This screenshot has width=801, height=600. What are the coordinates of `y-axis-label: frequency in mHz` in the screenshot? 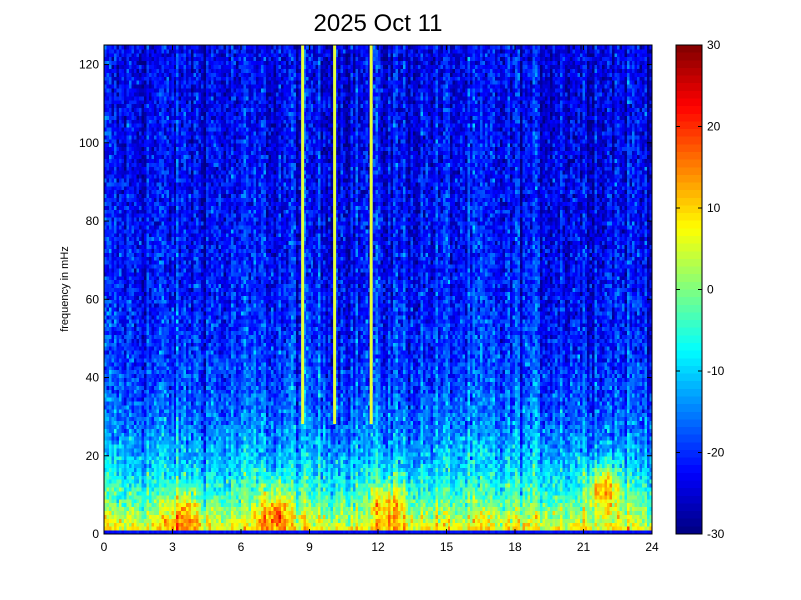 It's located at (65, 289).